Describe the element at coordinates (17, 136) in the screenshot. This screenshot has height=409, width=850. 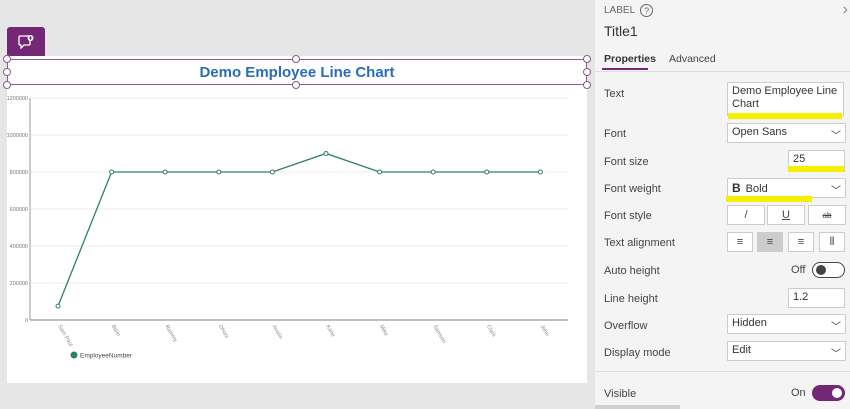
I see `y-tick-label: 1000000` at that location.